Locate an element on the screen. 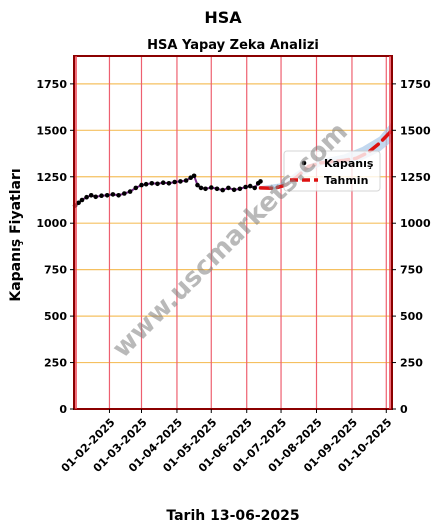 This screenshot has height=532, width=446. y-ticks-left: 0 250 500 750 1000 1250 1500 1750 is located at coordinates (55, 247).